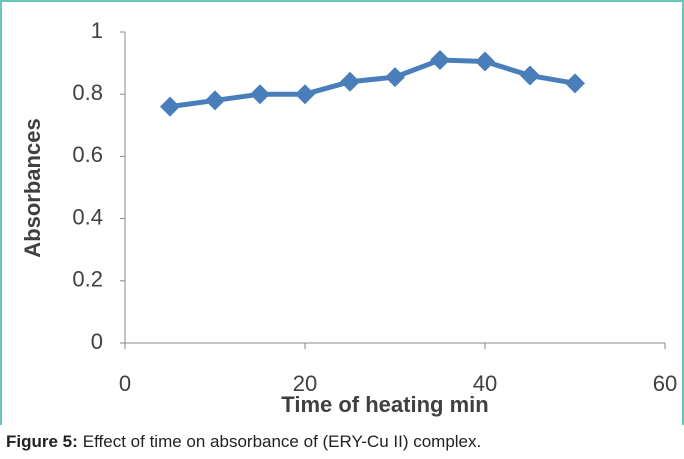 This screenshot has width=684, height=459. Describe the element at coordinates (485, 383) in the screenshot. I see `x-tick-label: 40` at that location.